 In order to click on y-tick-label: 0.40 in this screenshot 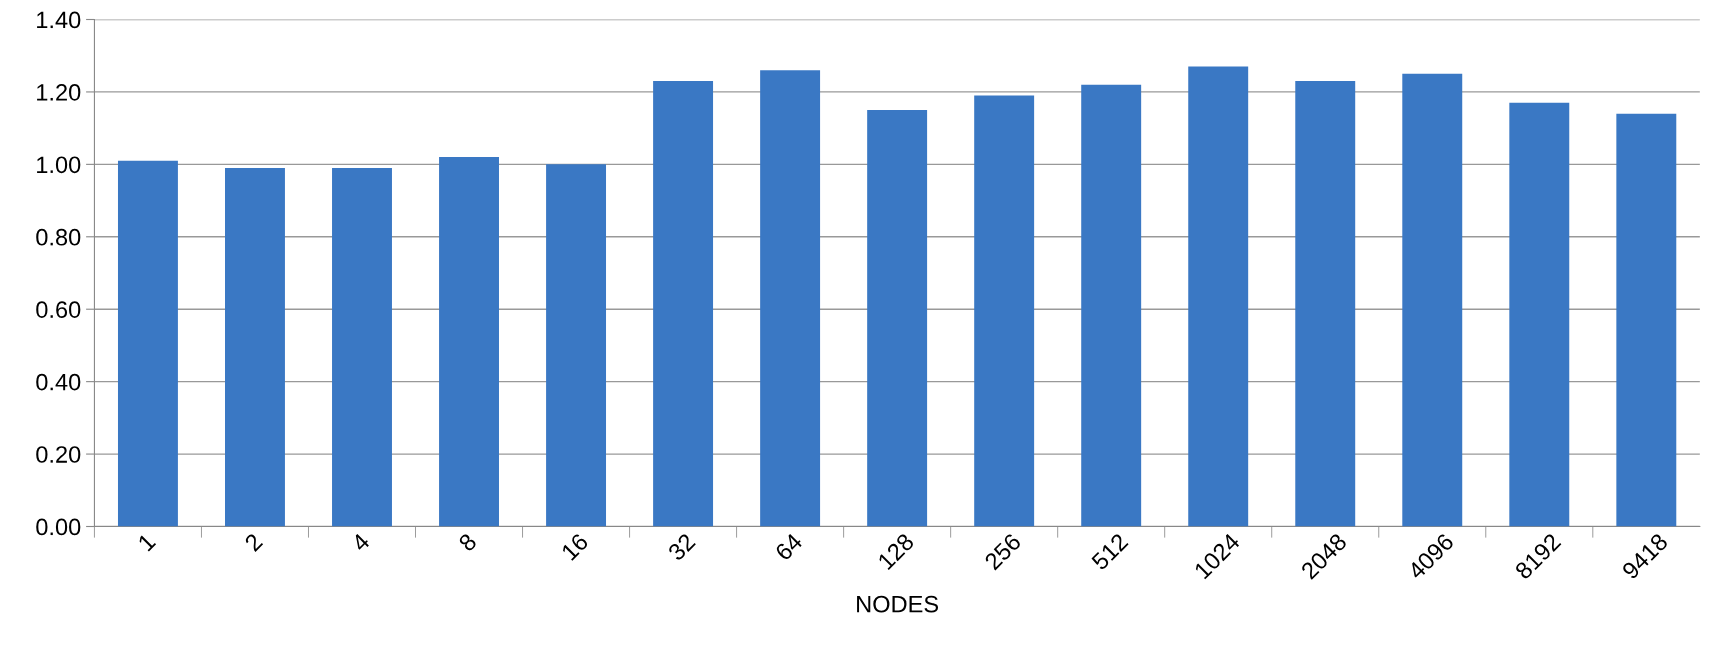, I will do `click(58, 382)`.